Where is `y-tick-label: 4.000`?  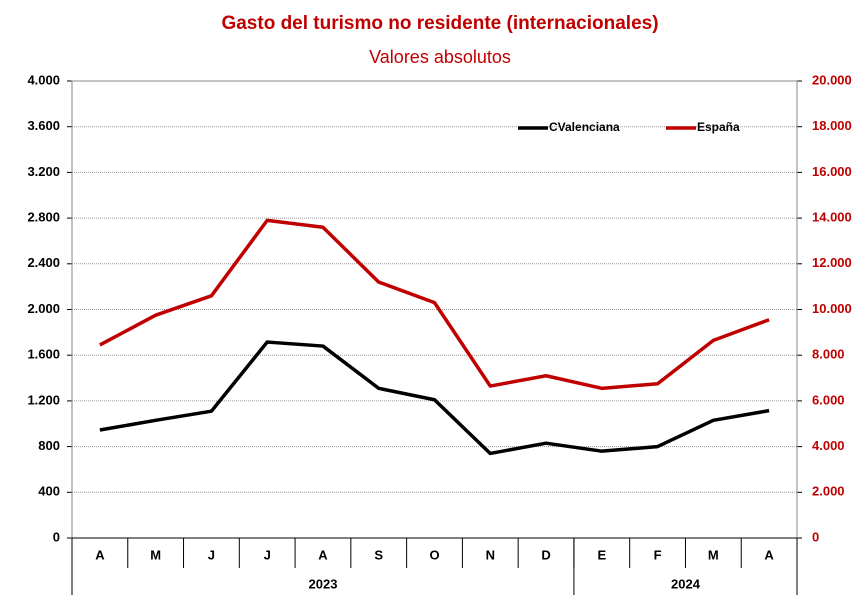 y-tick-label: 4.000 is located at coordinates (43, 79).